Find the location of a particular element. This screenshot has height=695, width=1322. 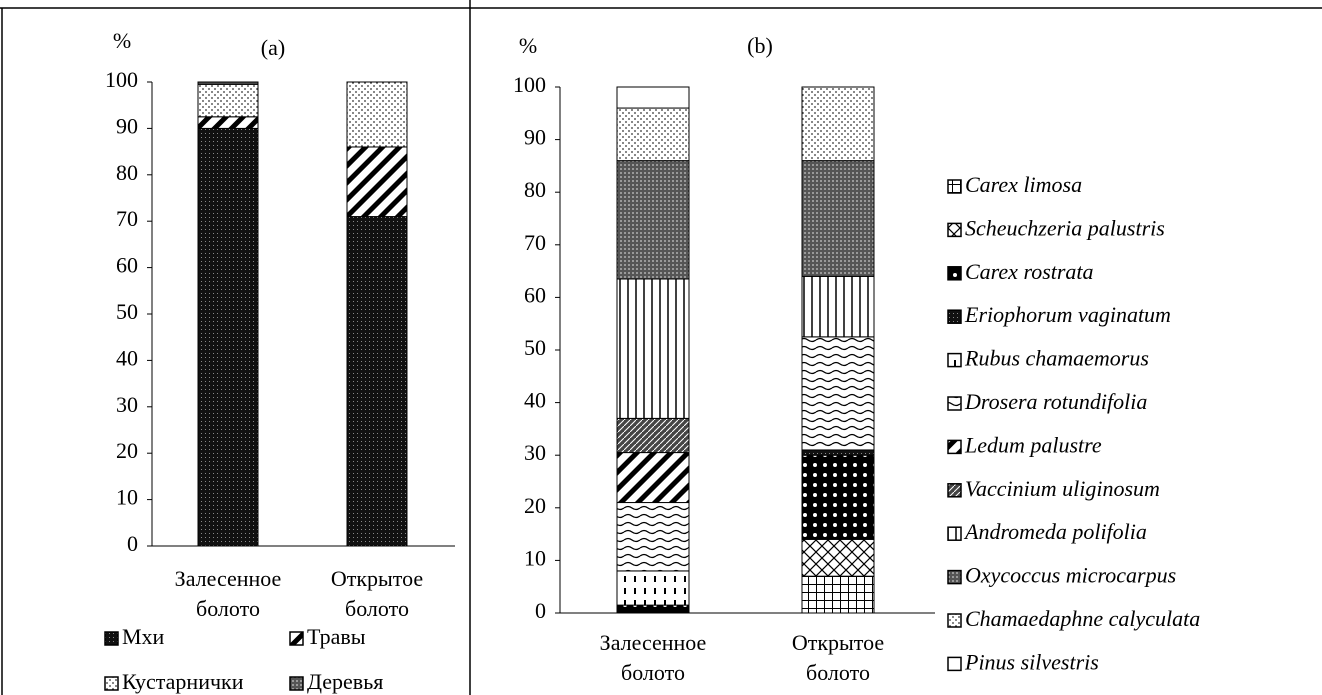

legend-label: Ledum palustre is located at coordinates (1033, 444).